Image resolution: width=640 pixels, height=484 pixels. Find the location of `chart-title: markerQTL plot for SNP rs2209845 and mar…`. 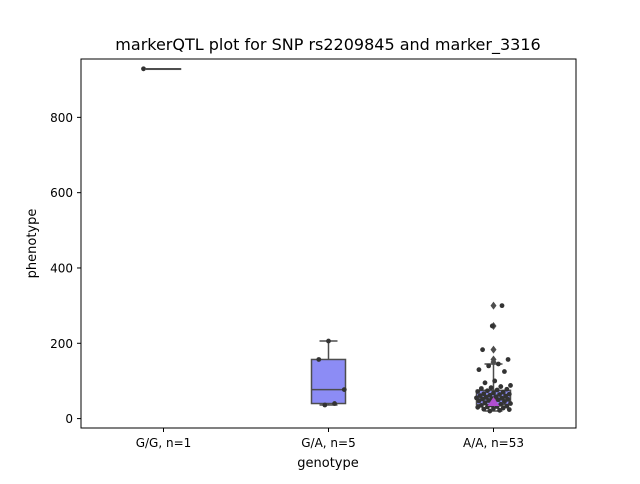

chart-title: markerQTL plot for SNP rs2209845 and mar… is located at coordinates (327, 45).